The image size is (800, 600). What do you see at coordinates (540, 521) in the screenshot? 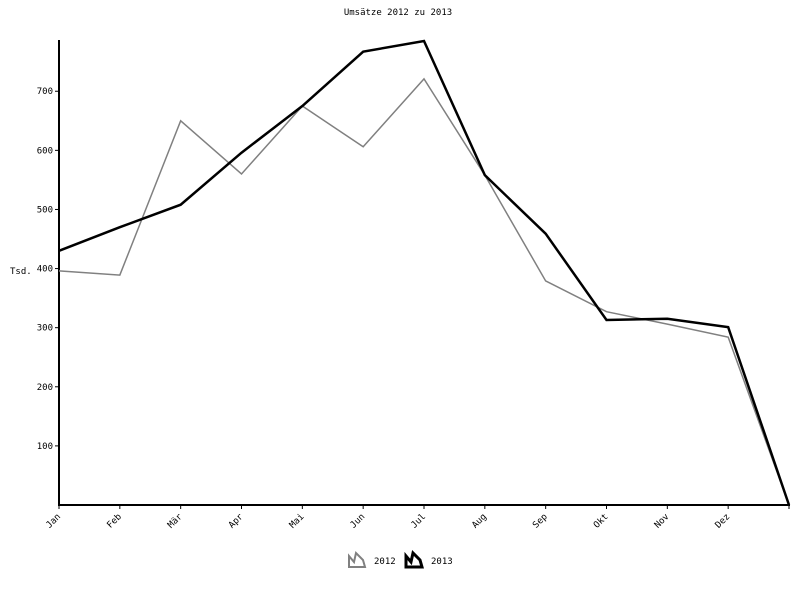
I see `x-tick-label: Sep` at bounding box center [540, 521].